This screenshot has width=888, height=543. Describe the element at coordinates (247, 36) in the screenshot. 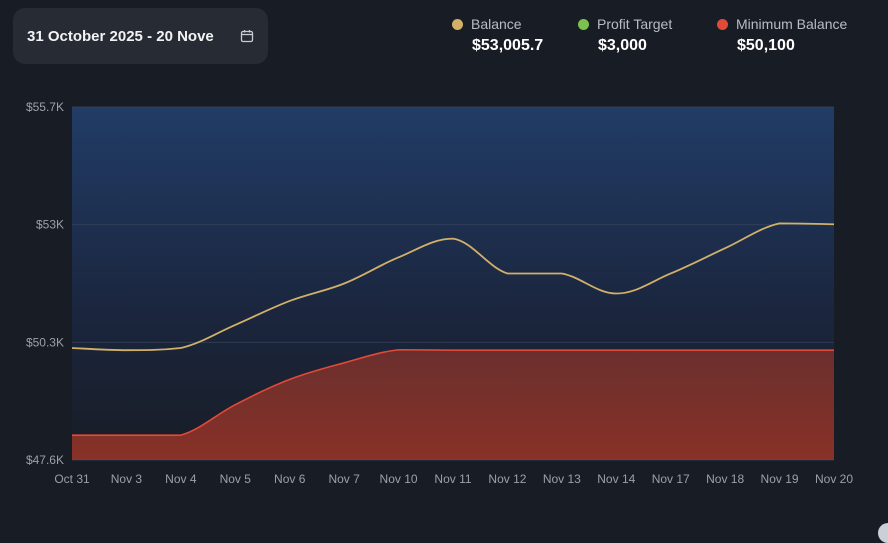

I see `calendar-icon` at that location.